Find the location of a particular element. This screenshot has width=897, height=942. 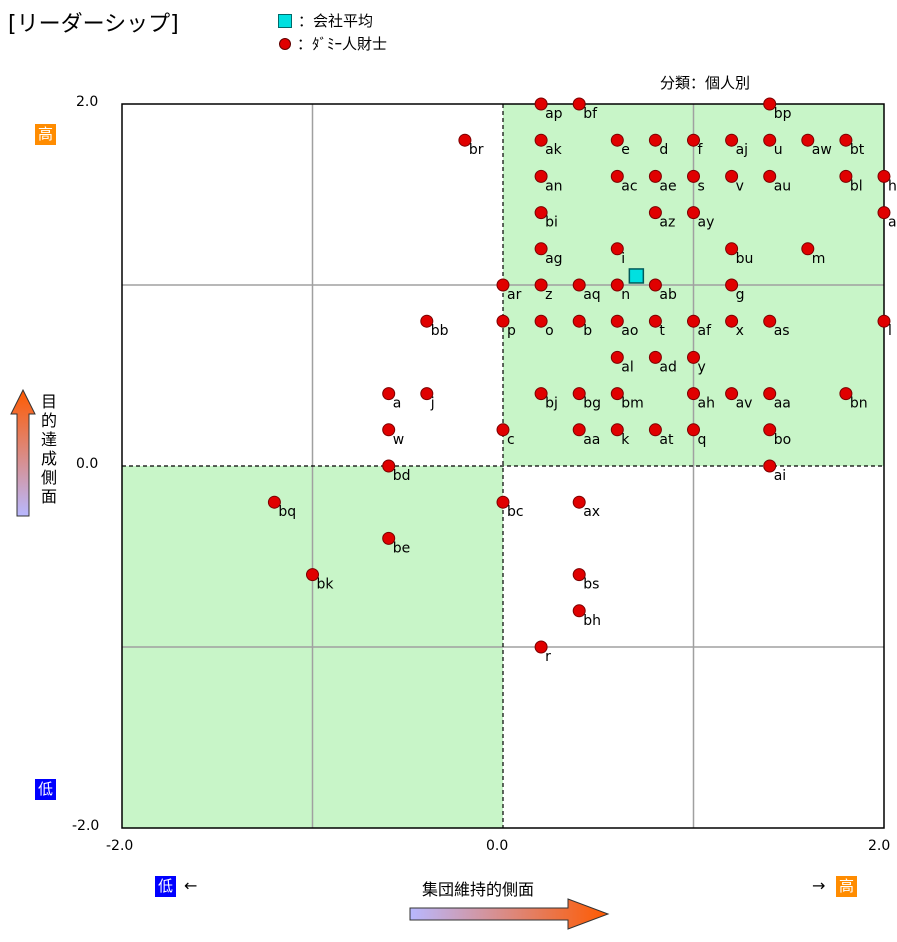

data-point-label: bf is located at coordinates (590, 114).